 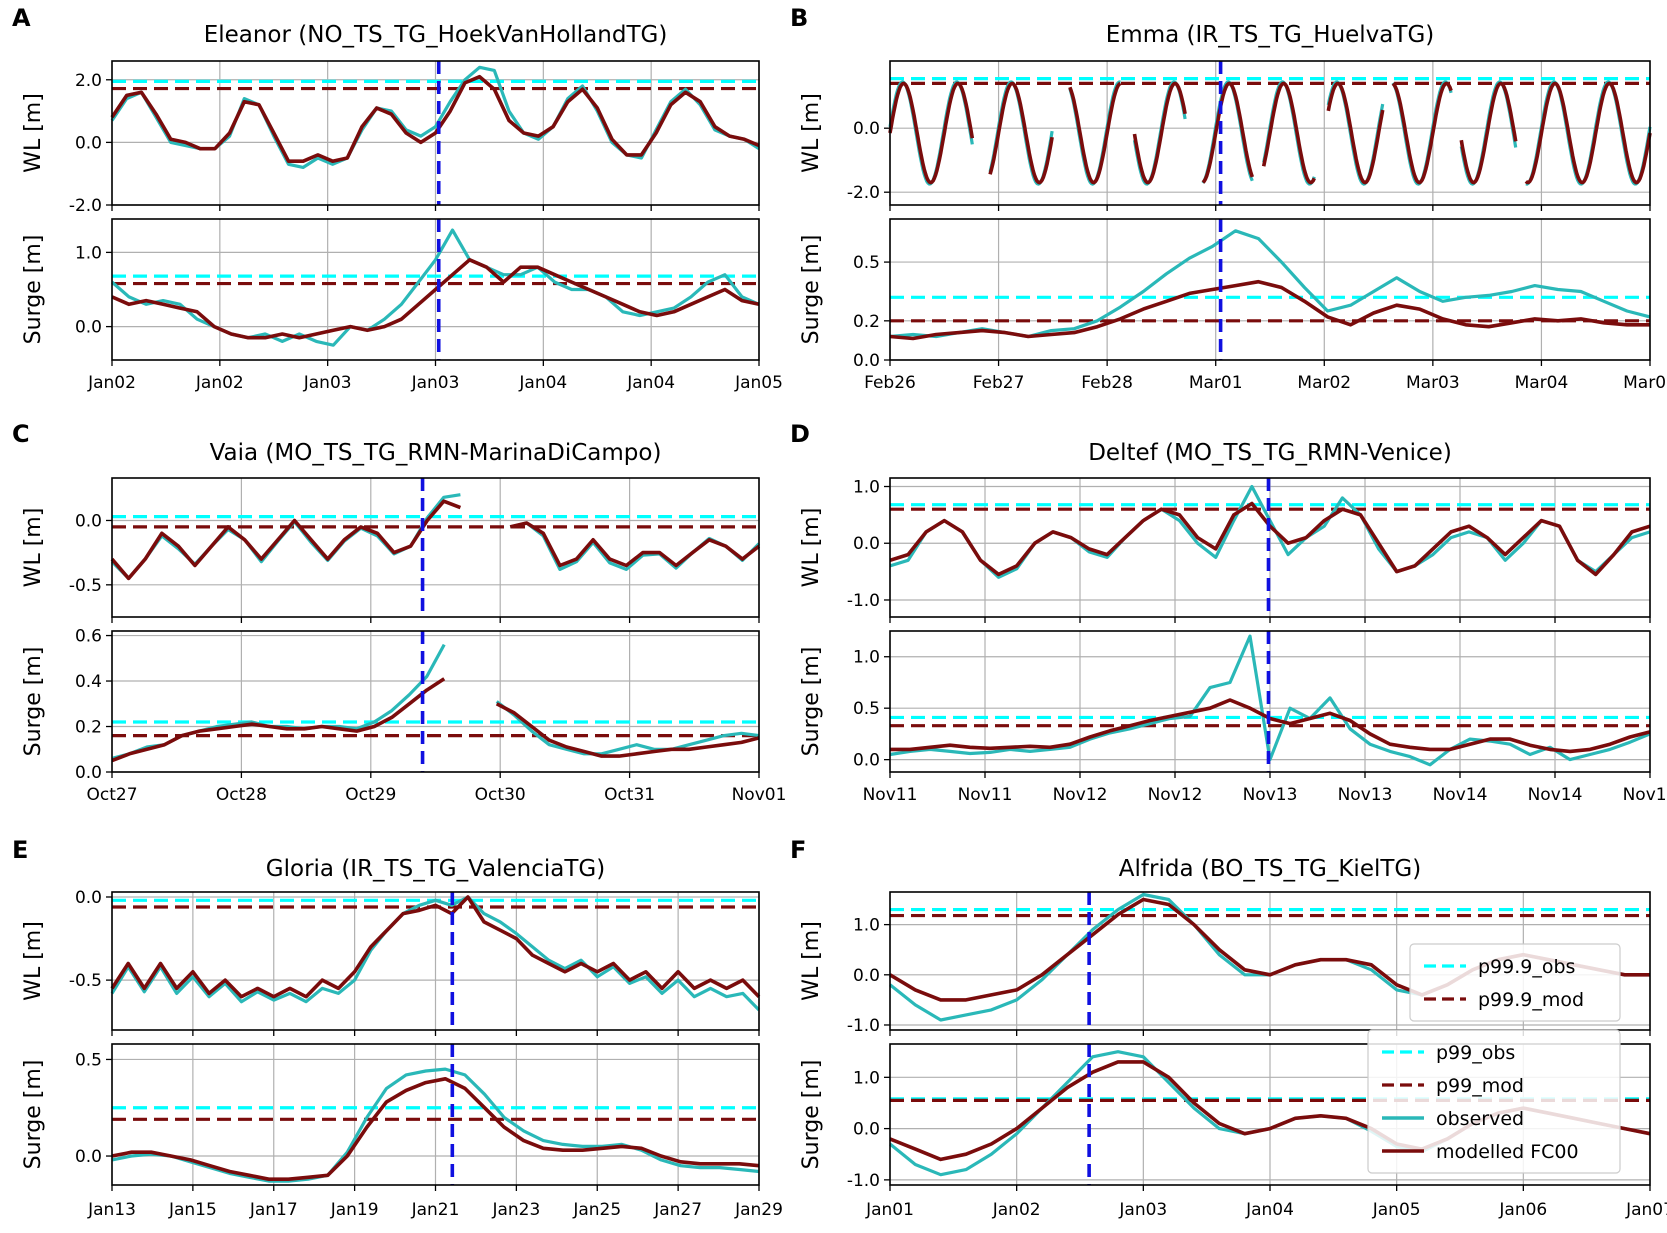 I want to click on x-tick-label: Jan05, so click(x=758, y=383).